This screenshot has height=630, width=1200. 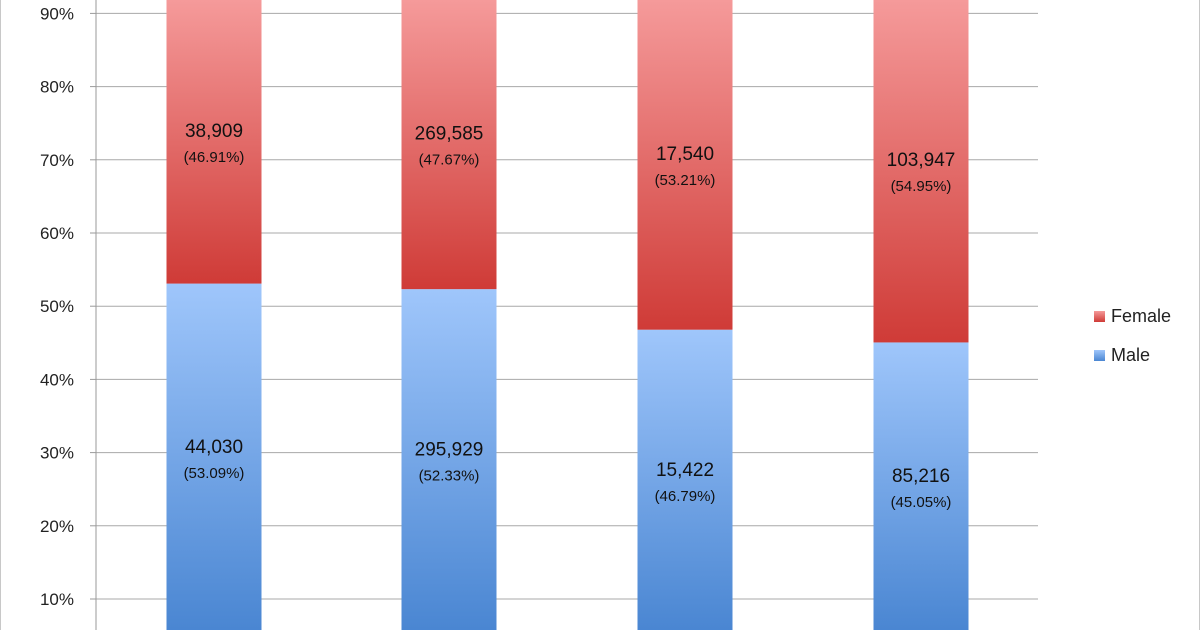 What do you see at coordinates (57, 599) in the screenshot?
I see `y-tick-label: 10%` at bounding box center [57, 599].